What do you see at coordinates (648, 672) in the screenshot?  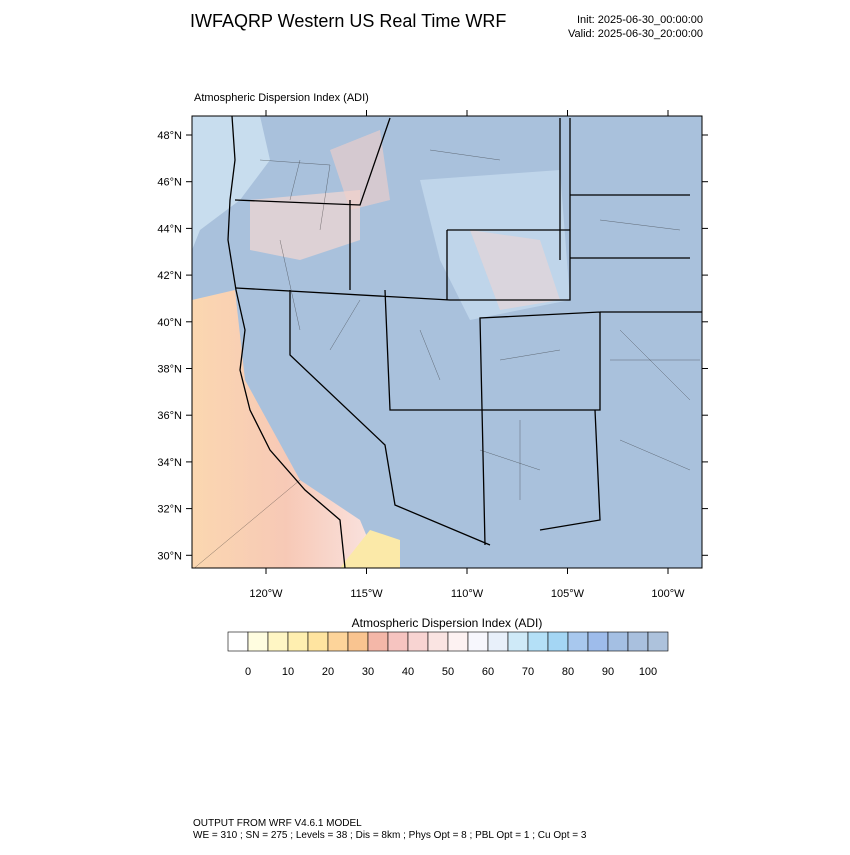 I see `colorbar-label: 100` at bounding box center [648, 672].